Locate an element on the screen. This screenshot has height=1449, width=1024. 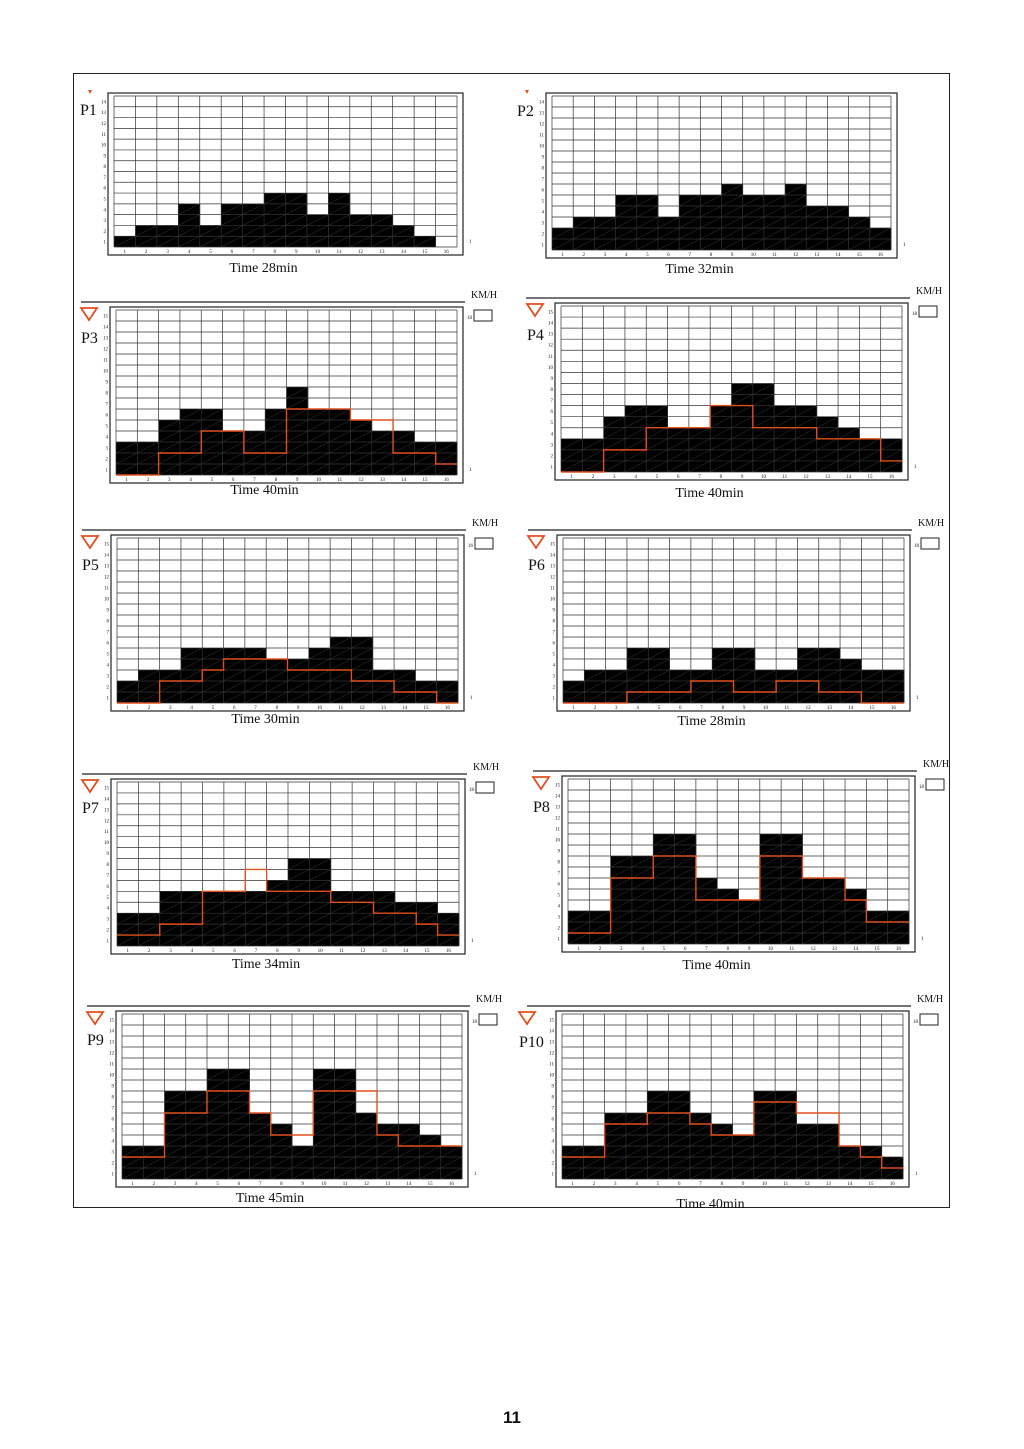
y-tick-label: 11 is located at coordinates (550, 357).